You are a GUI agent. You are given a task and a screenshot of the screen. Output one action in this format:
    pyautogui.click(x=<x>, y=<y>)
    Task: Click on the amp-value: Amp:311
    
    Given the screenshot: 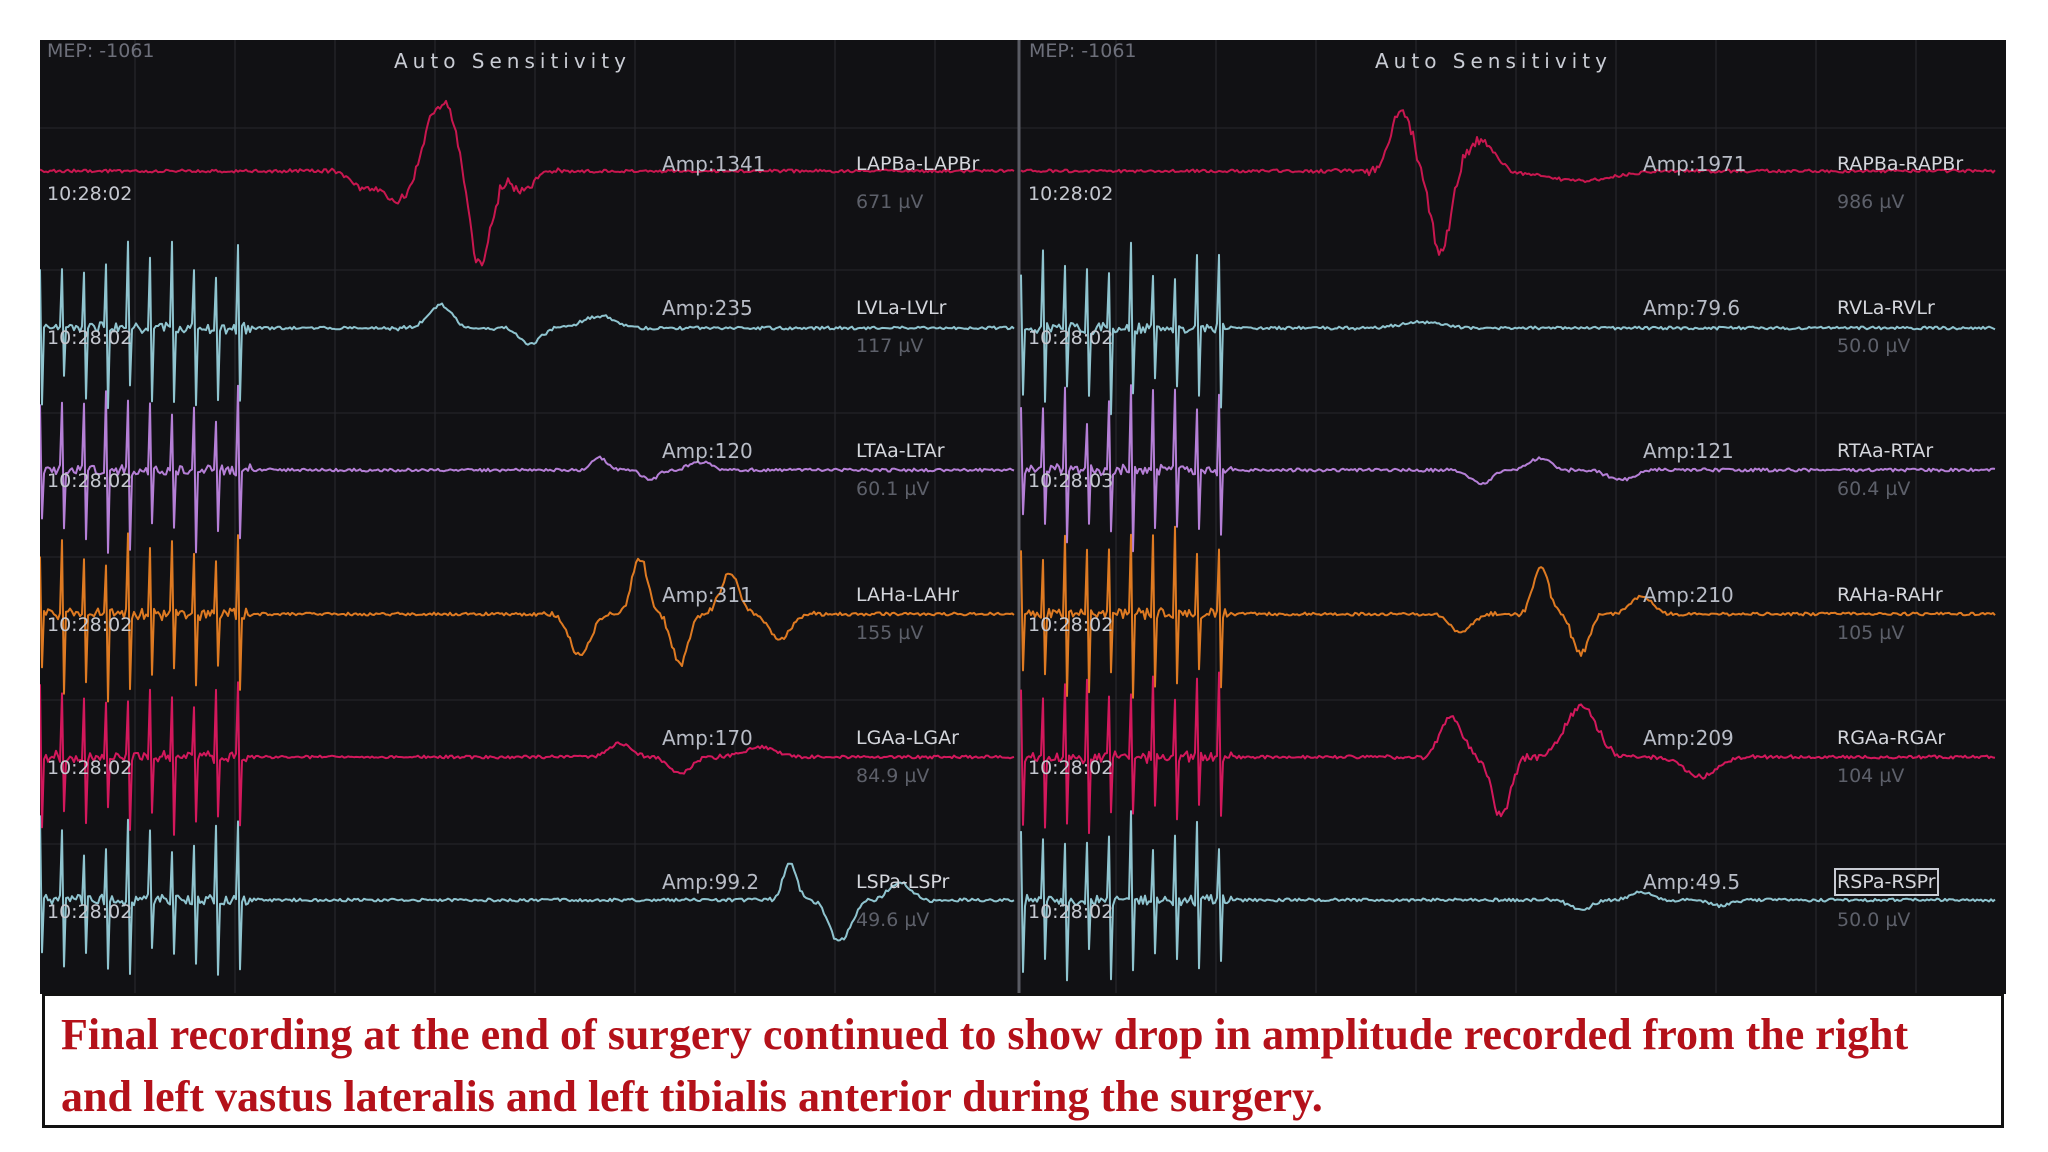 What is the action you would take?
    pyautogui.click(x=707, y=595)
    